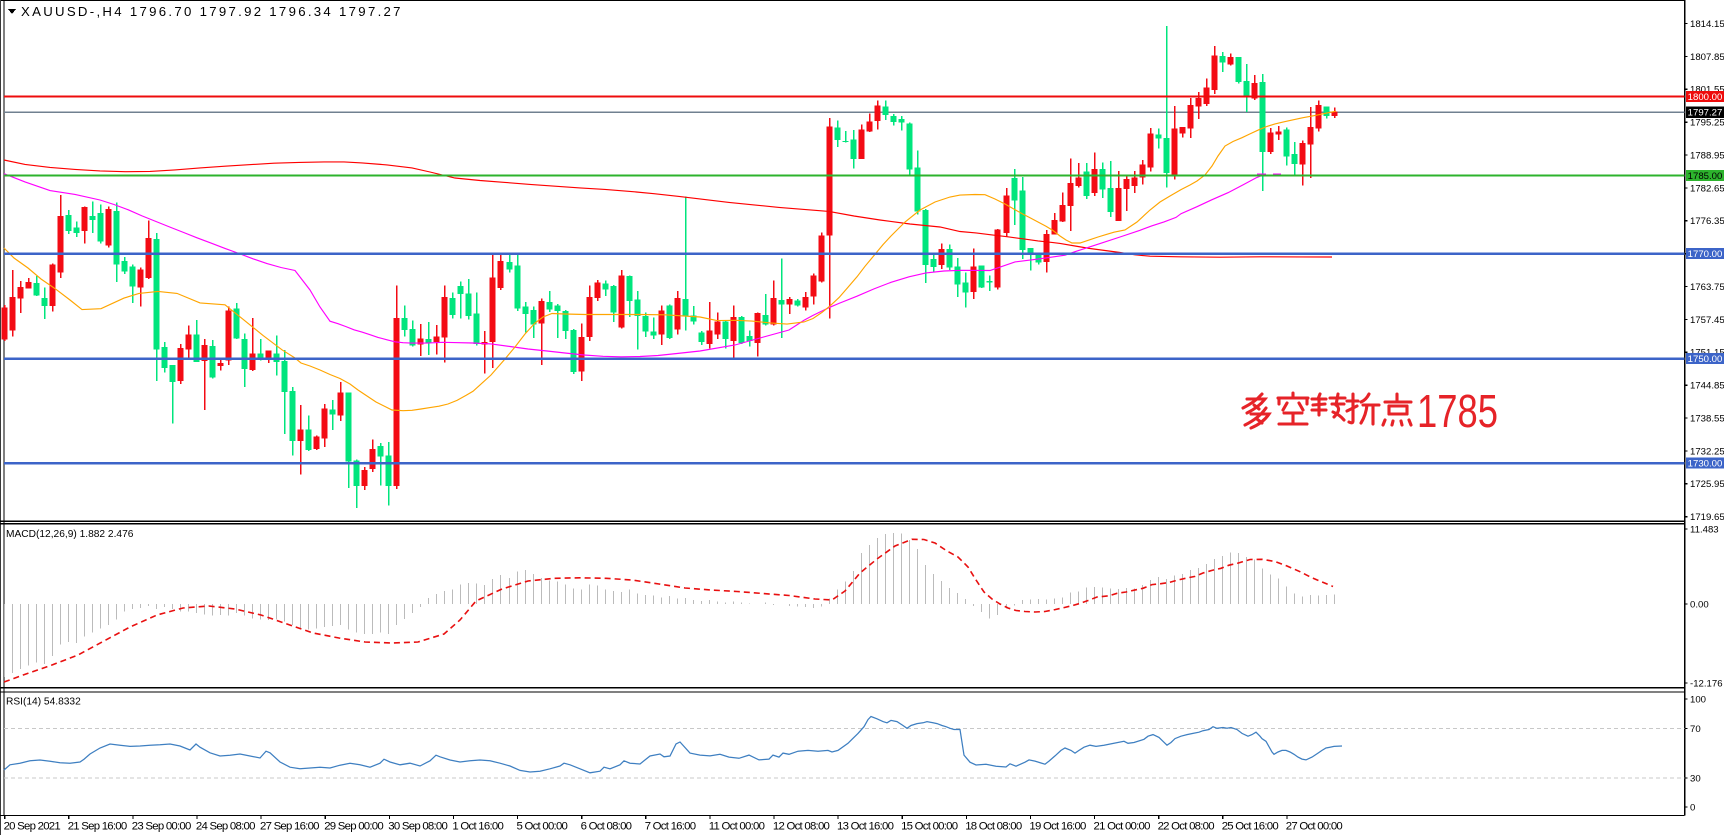 The width and height of the screenshot is (1724, 835). Describe the element at coordinates (477, 827) in the screenshot. I see `svg-text: 1 Oct 16:00` at that location.